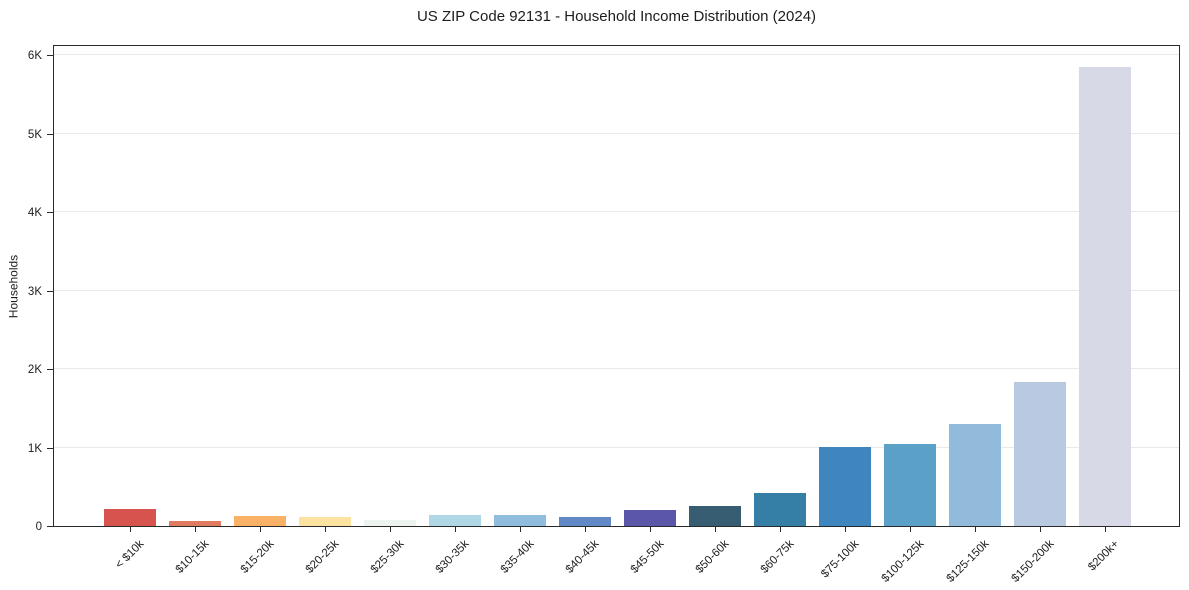 The image size is (1189, 590). What do you see at coordinates (1105, 296) in the screenshot?
I see `bar-$200k+` at bounding box center [1105, 296].